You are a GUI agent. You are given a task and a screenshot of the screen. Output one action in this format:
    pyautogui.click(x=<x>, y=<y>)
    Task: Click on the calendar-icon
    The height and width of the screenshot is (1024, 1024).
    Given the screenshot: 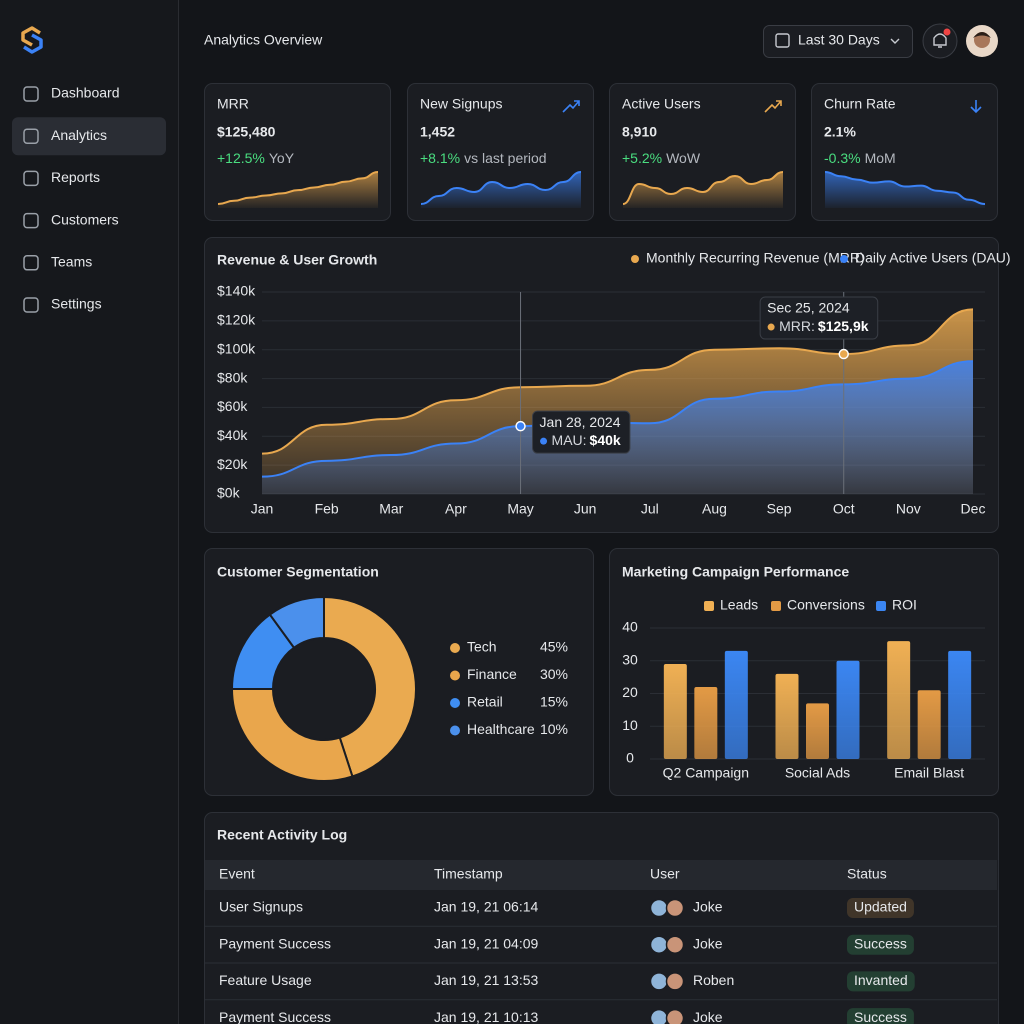 What is the action you would take?
    pyautogui.click(x=782, y=40)
    